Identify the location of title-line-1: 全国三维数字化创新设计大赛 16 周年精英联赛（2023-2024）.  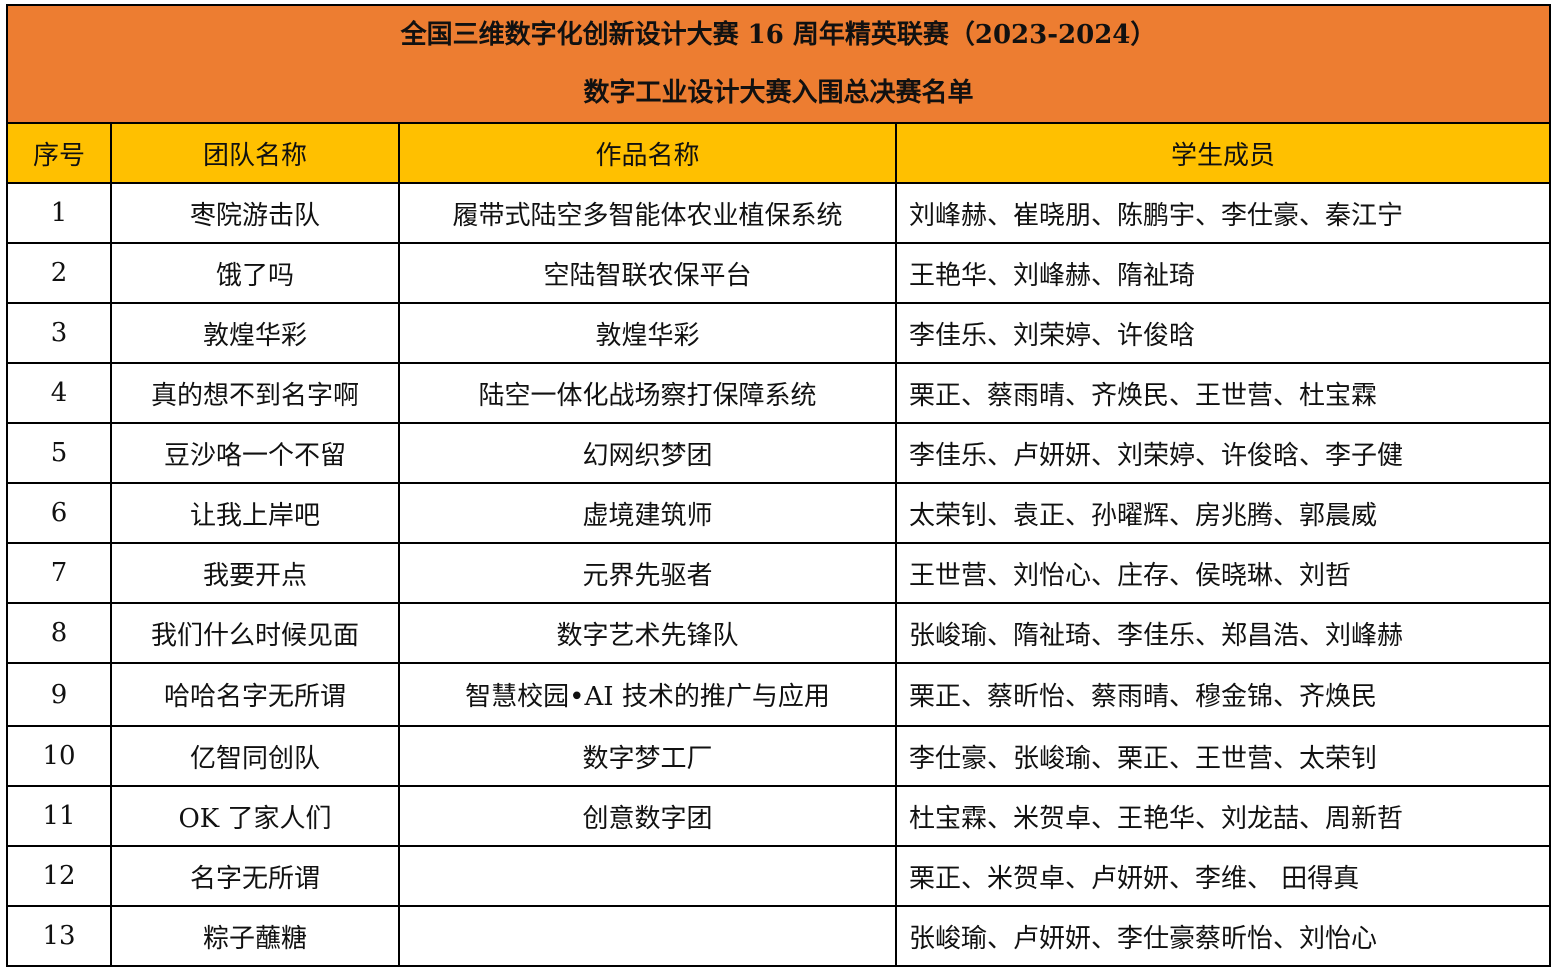
(778, 35).